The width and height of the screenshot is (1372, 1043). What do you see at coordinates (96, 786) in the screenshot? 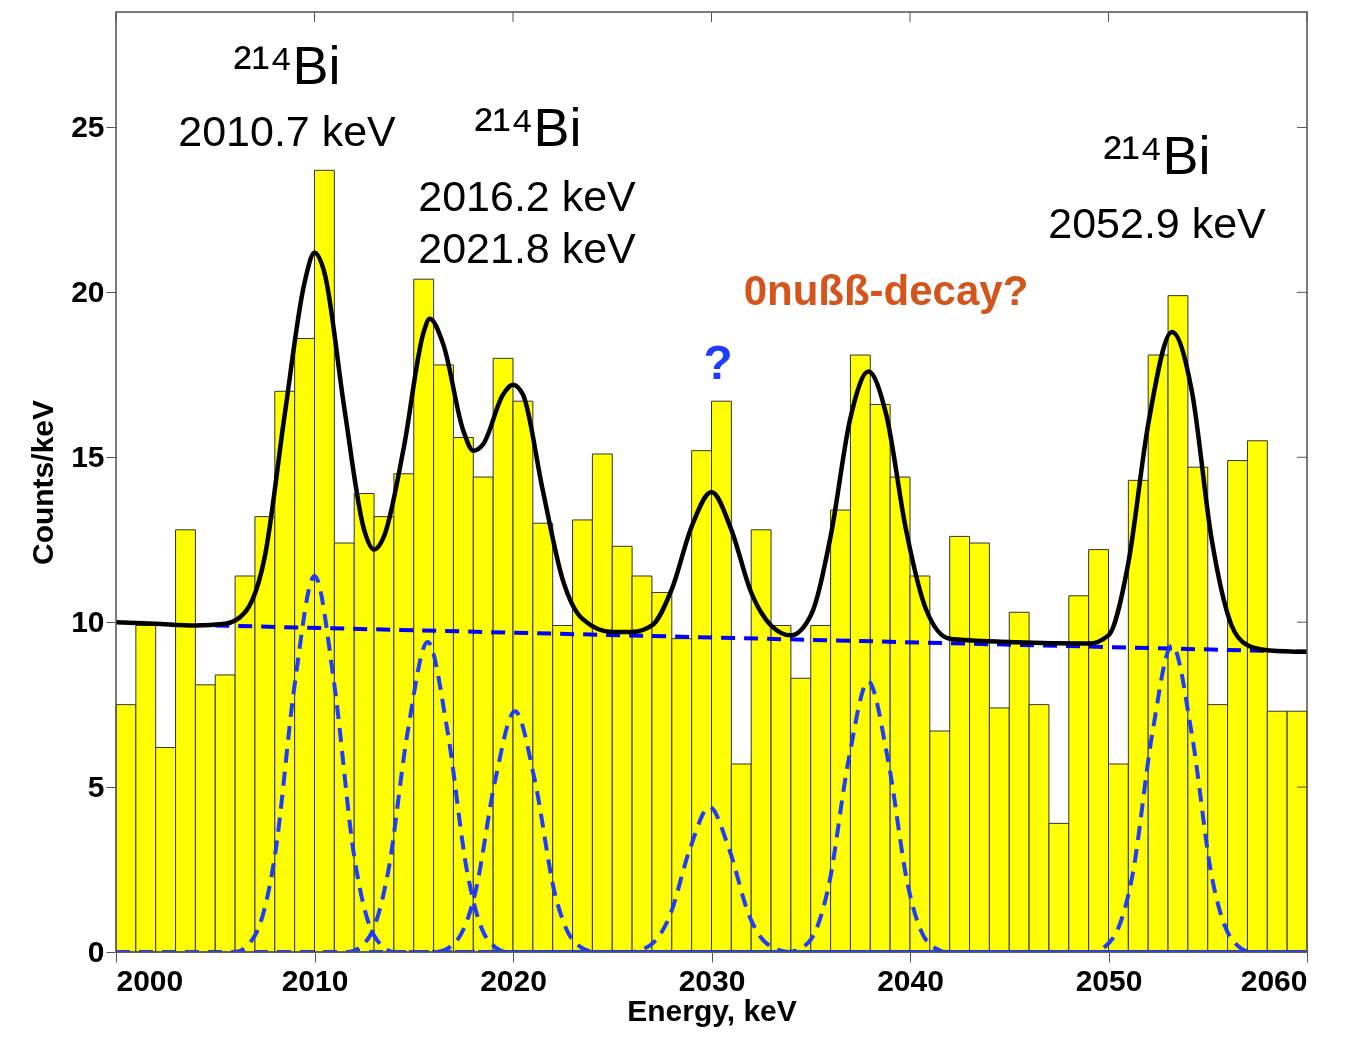
I see `y-tick-label: 5` at bounding box center [96, 786].